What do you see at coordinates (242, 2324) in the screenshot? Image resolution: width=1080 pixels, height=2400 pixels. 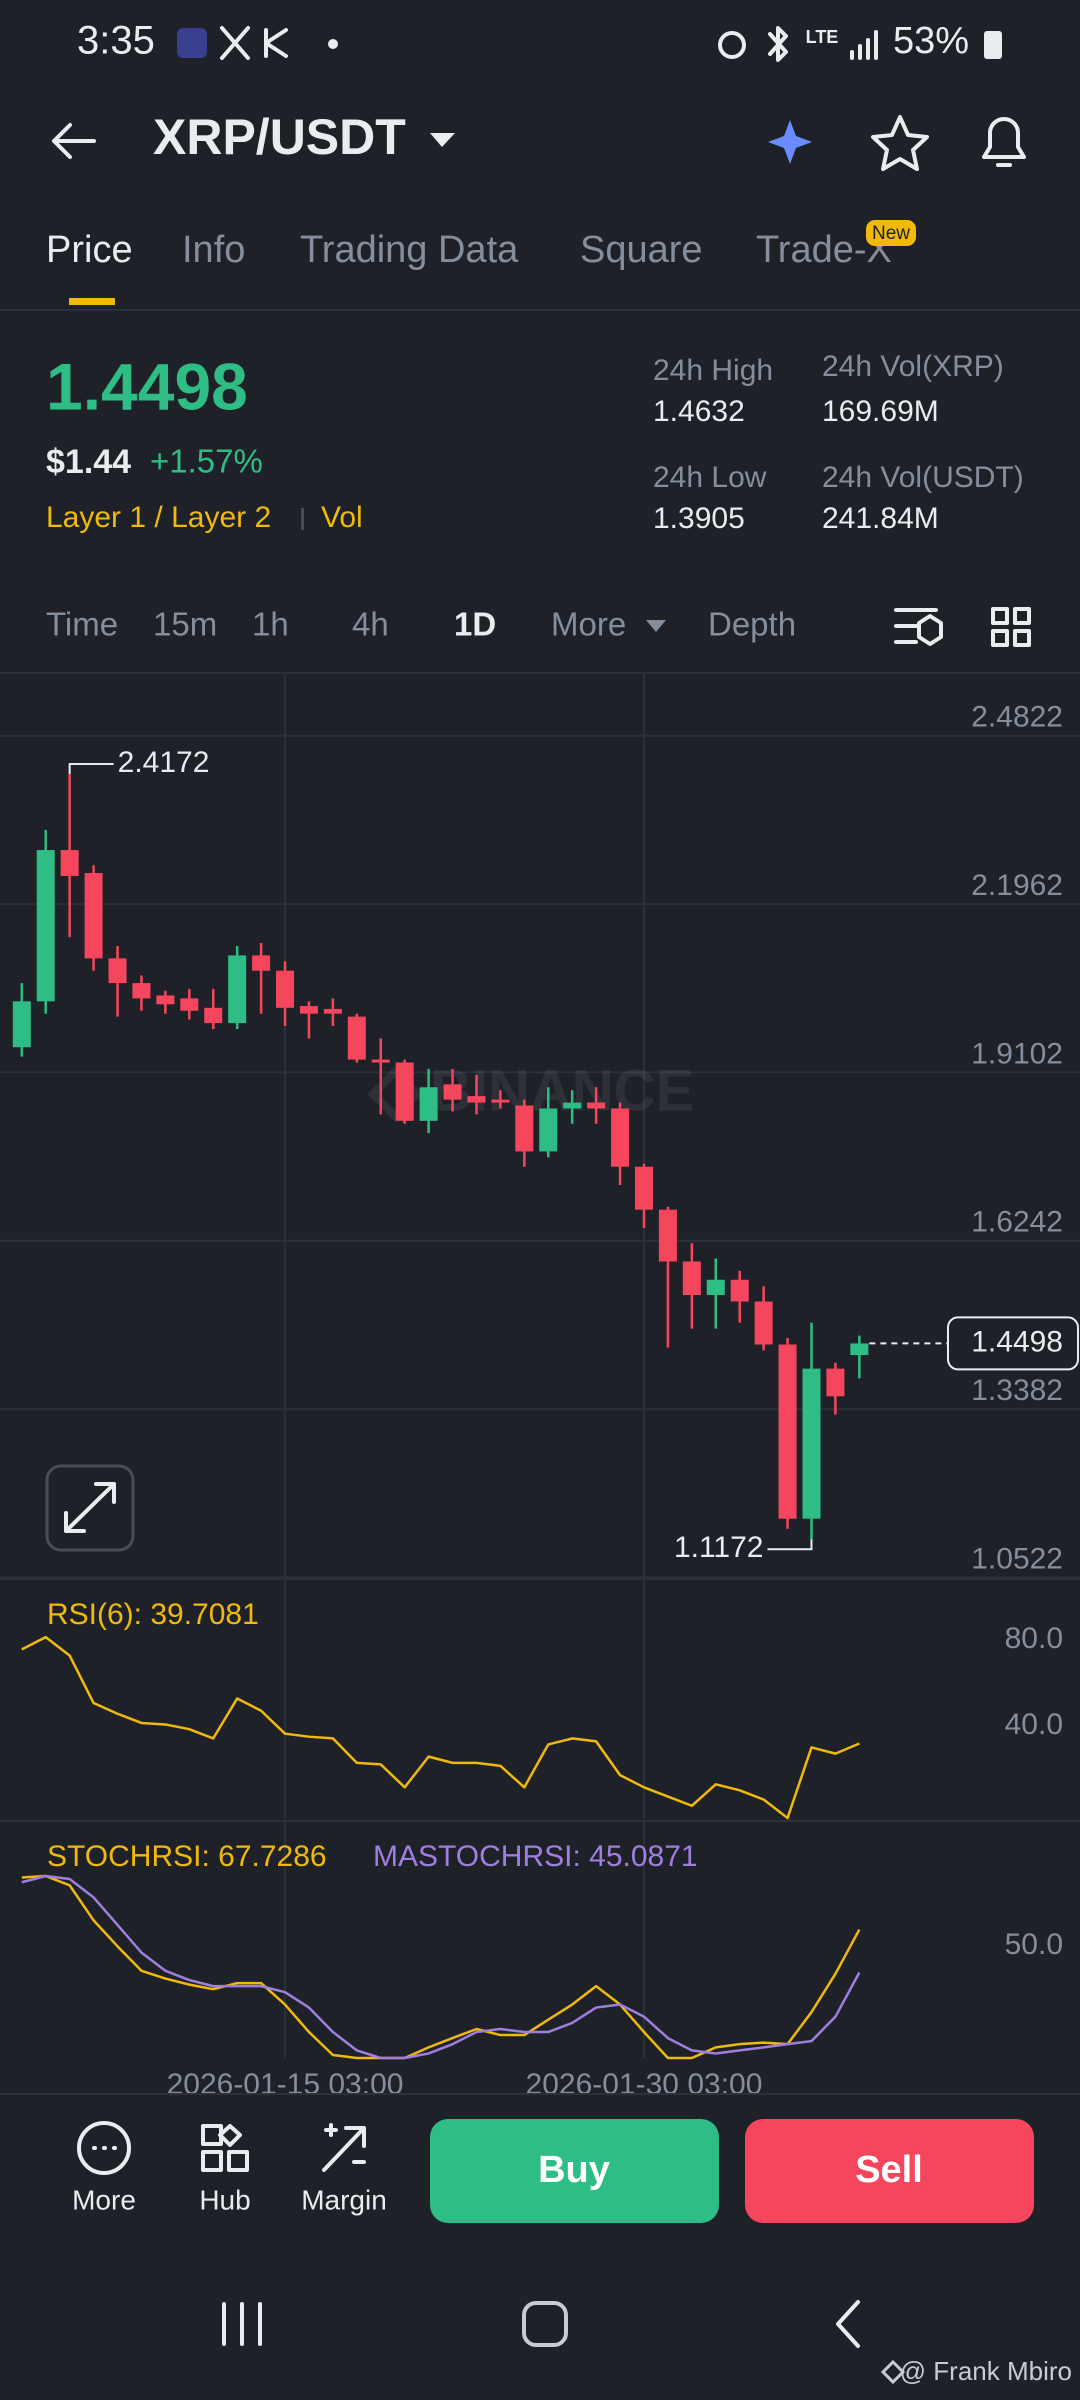 I see `nav-recents` at bounding box center [242, 2324].